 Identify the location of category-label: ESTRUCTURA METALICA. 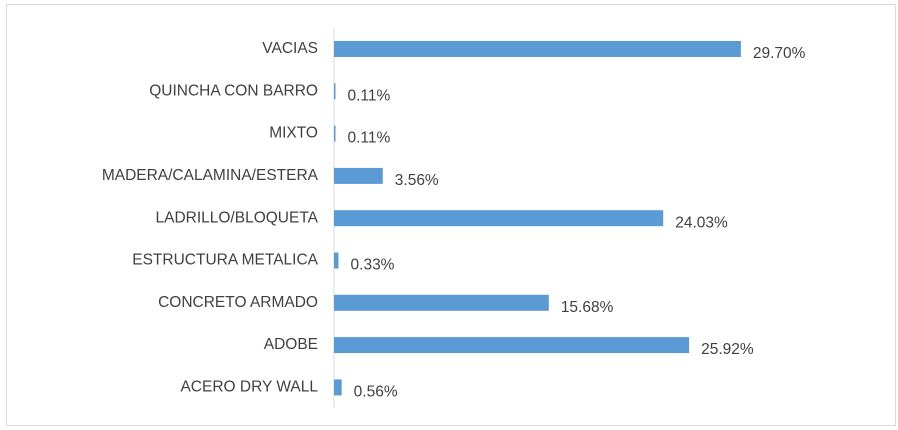
(225, 260).